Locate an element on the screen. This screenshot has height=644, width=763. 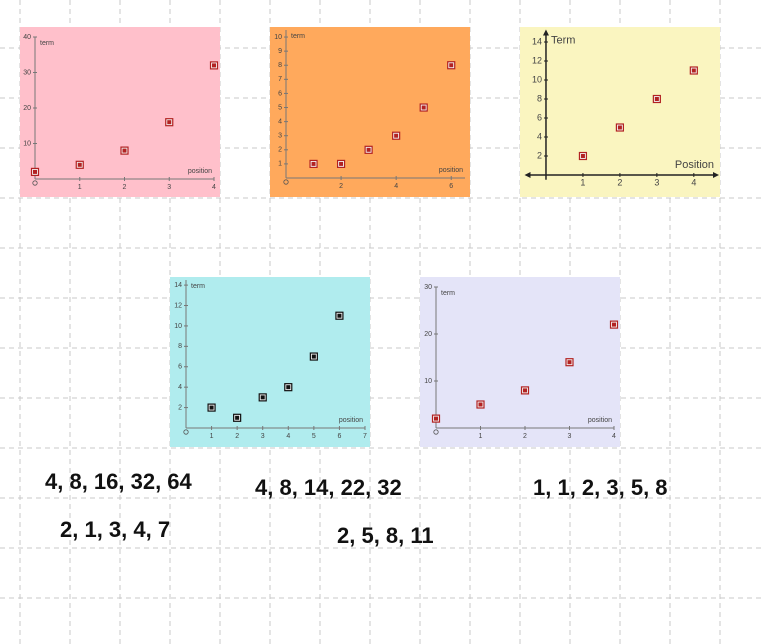
y-tick-label: 1 is located at coordinates (280, 164).